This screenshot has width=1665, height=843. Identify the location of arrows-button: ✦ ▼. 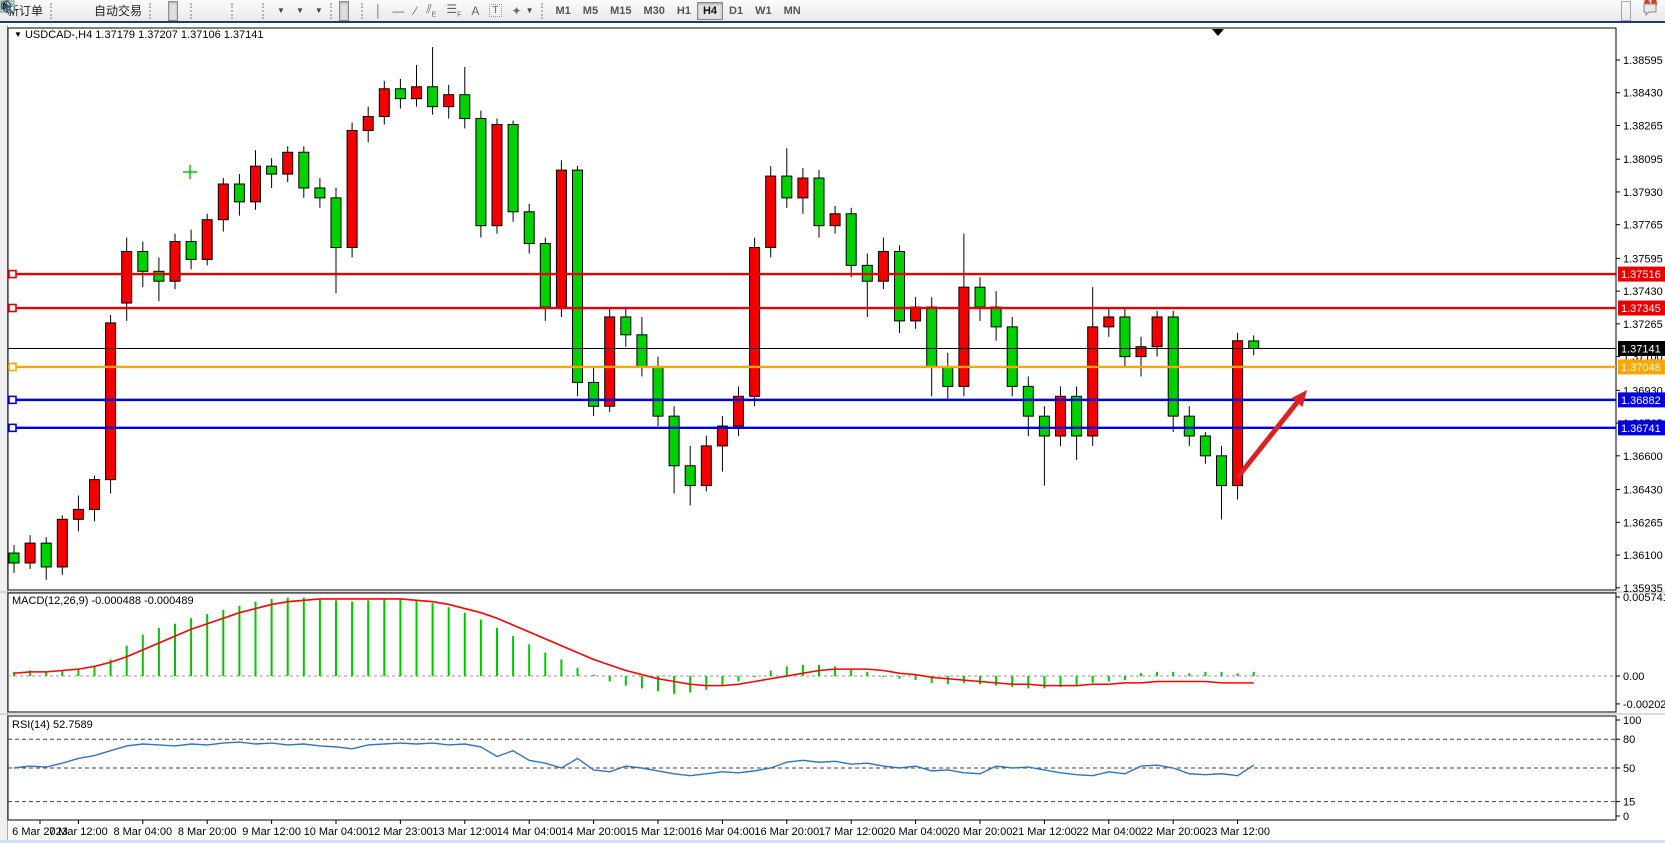
(523, 11).